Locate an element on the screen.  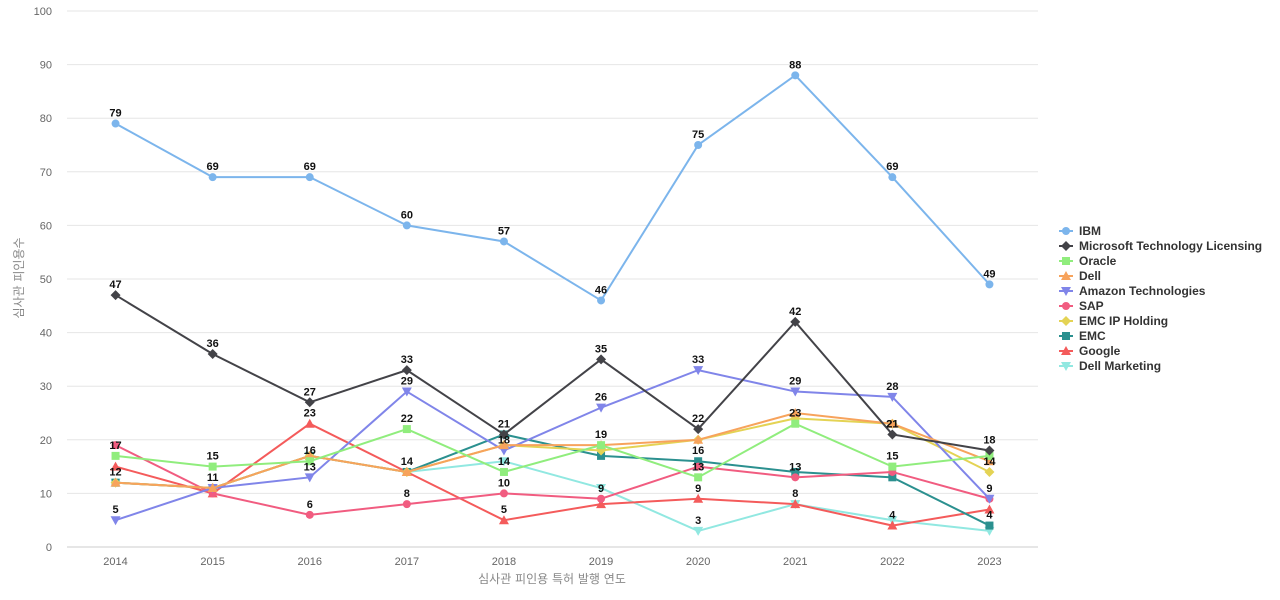
data-label: 19 is located at coordinates (601, 435).